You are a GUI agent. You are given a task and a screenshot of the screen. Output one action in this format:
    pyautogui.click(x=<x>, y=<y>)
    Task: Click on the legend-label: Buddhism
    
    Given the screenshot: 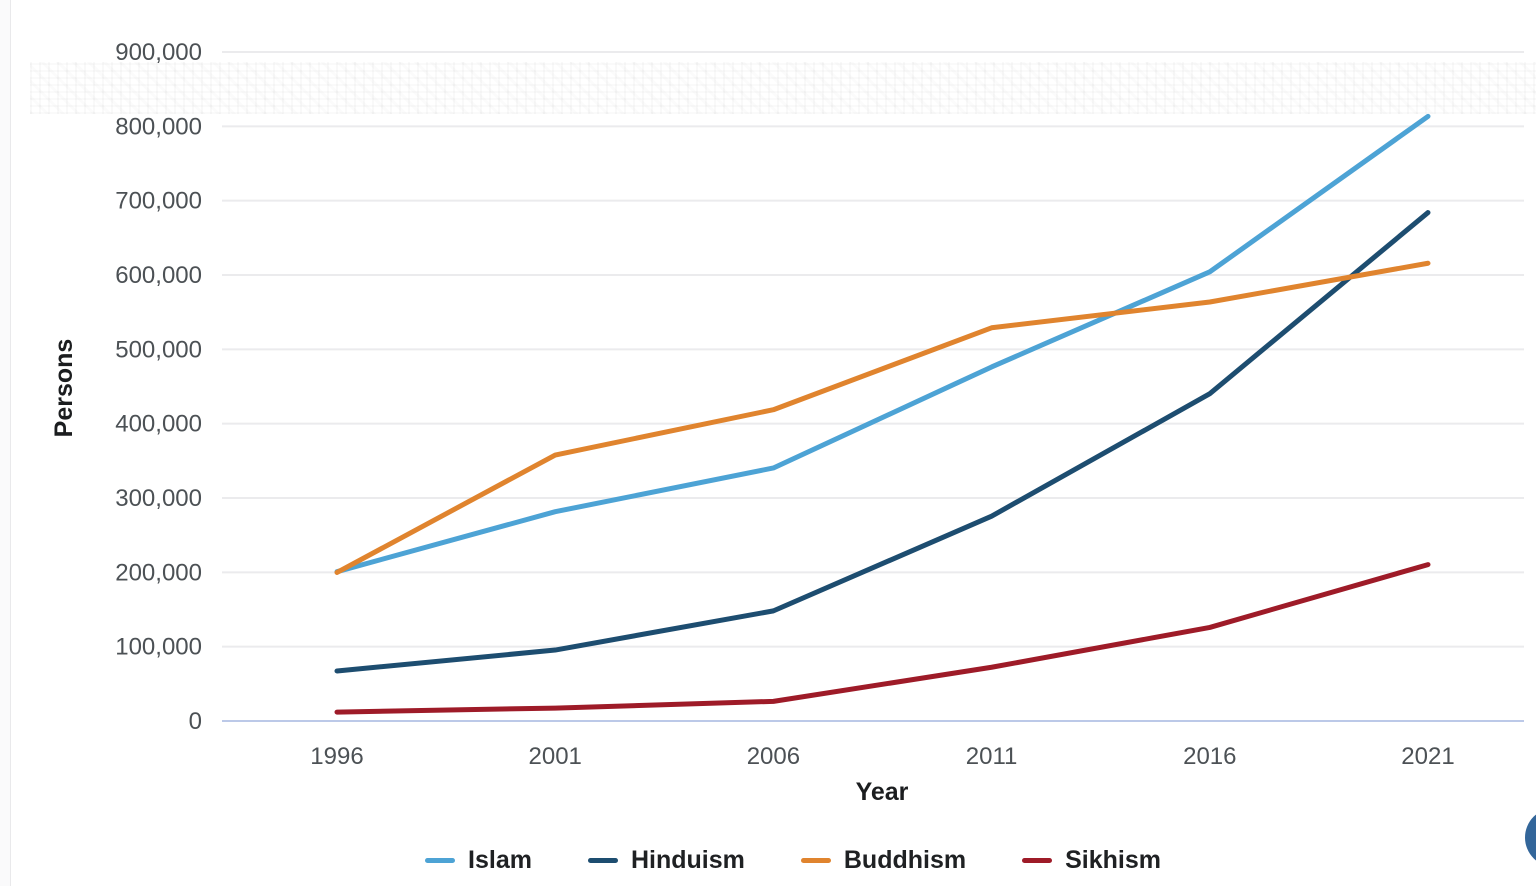 What is the action you would take?
    pyautogui.click(x=905, y=859)
    